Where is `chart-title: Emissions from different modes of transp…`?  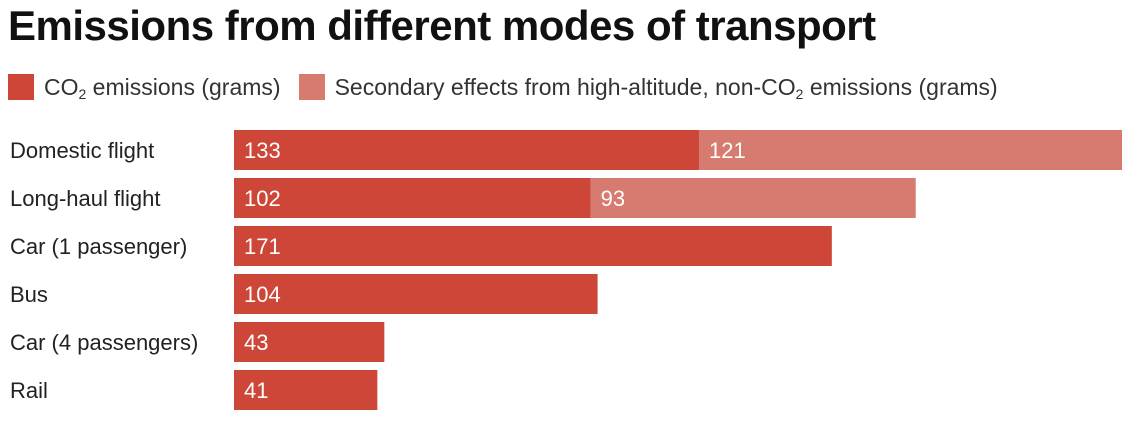
chart-title: Emissions from different modes of transp… is located at coordinates (442, 25).